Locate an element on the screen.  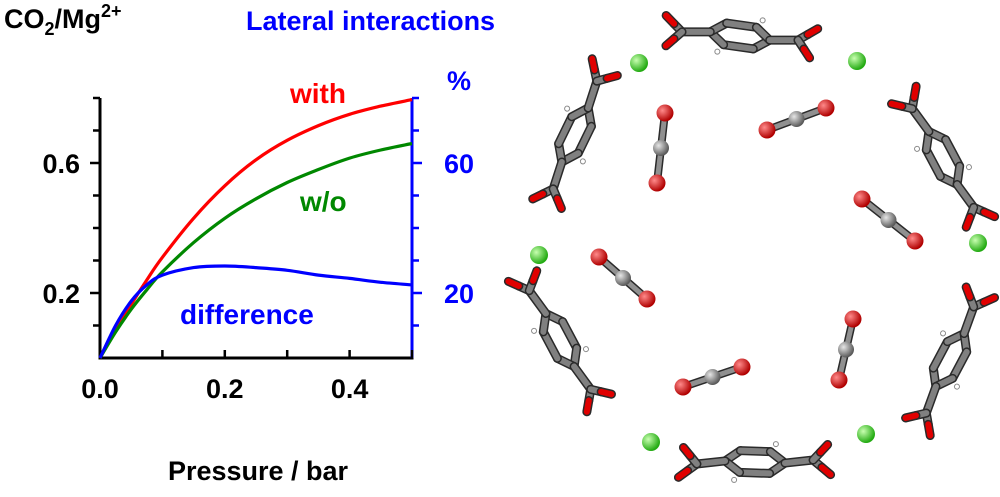
right-y-axis-label: Lateral interactions is located at coordinates (370, 21).